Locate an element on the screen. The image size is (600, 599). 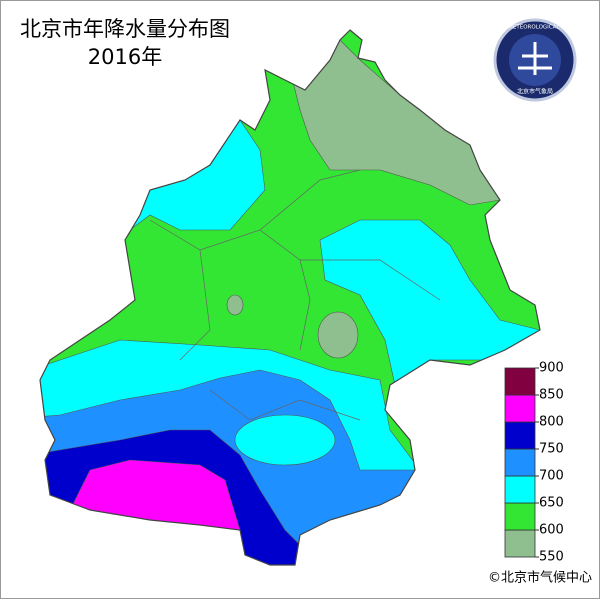
legend-label: 550 is located at coordinates (551, 557).